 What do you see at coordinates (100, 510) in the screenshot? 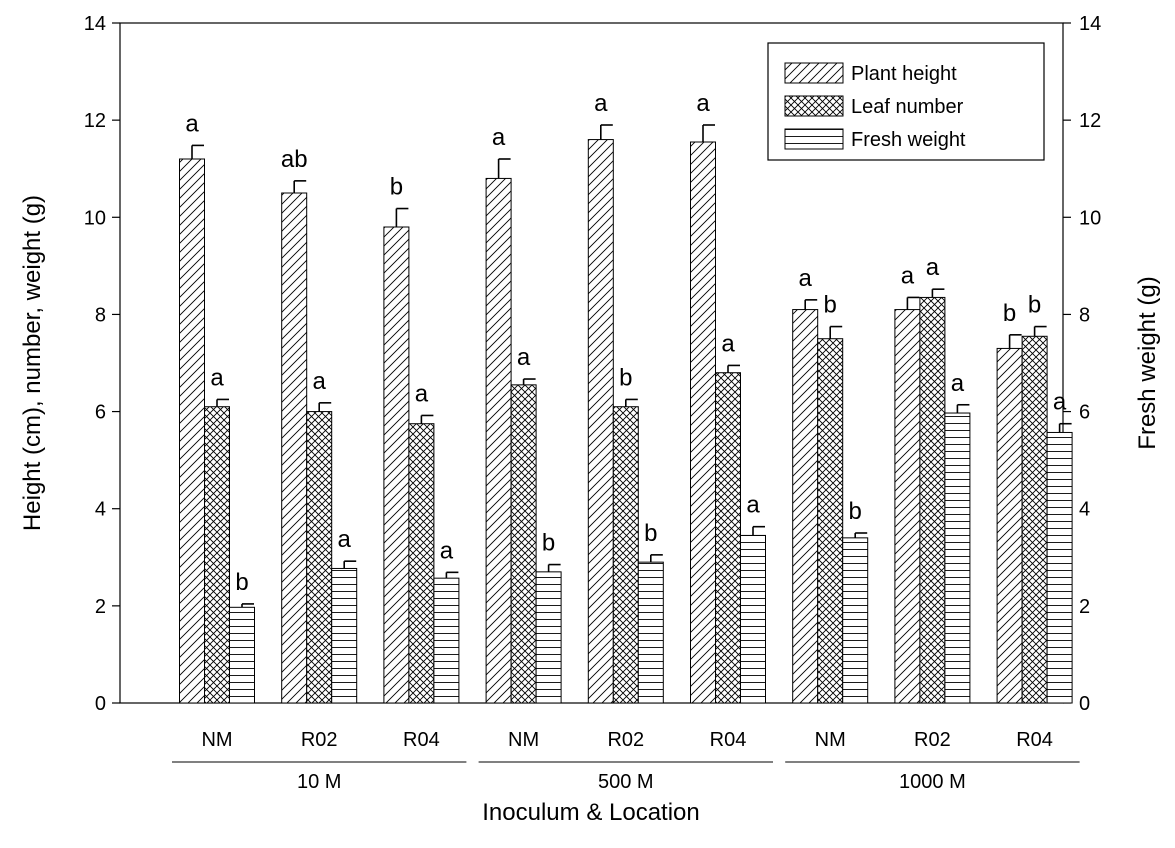
I see `y-tick-label: 4` at bounding box center [100, 510].